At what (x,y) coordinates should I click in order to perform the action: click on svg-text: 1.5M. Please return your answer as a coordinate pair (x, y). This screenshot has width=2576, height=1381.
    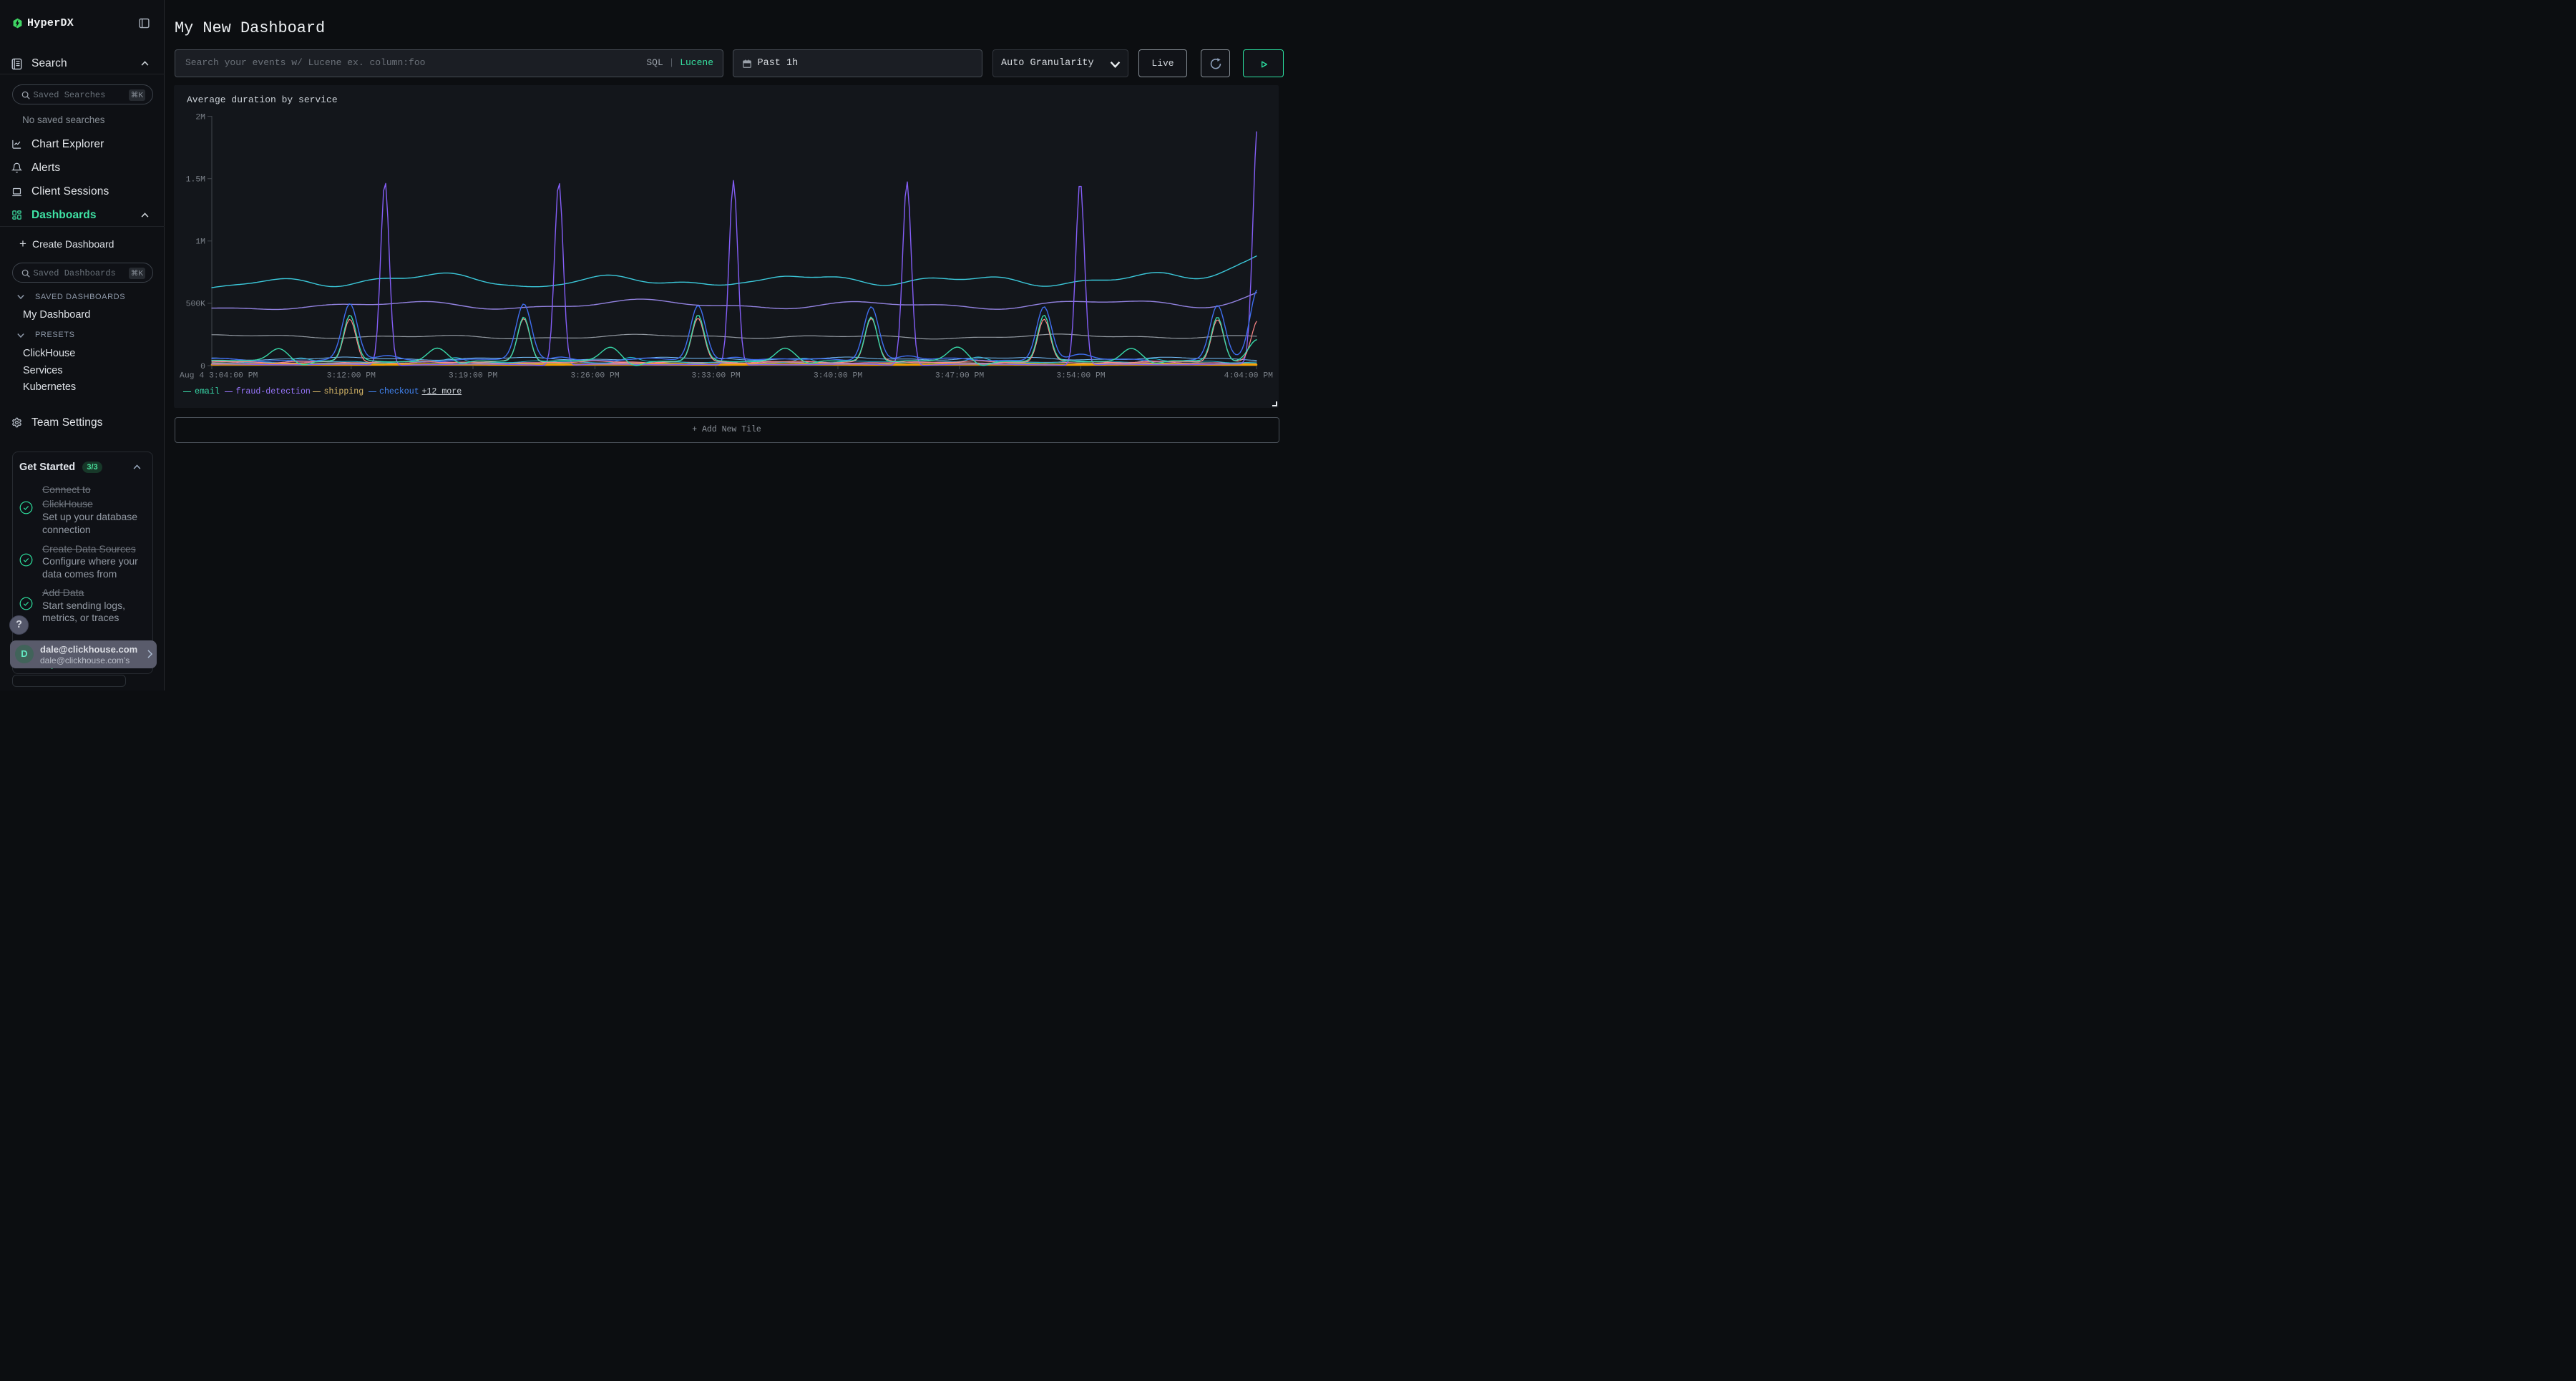
    Looking at the image, I should click on (196, 180).